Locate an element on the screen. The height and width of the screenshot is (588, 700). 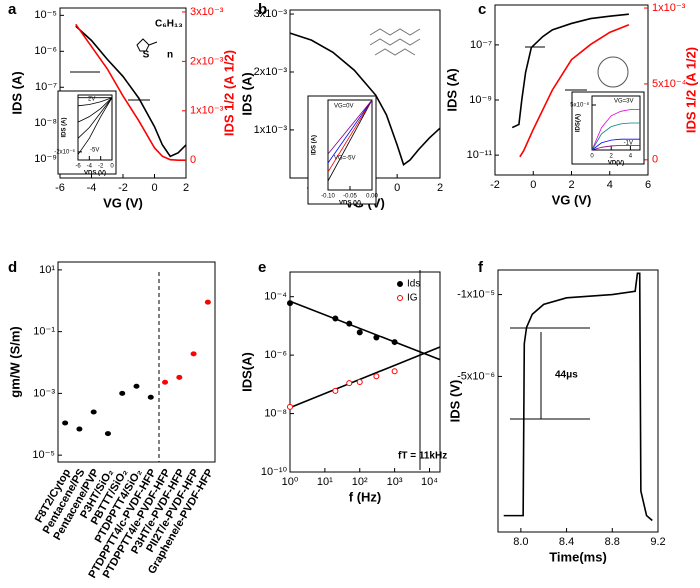
annotation: 44μs is located at coordinates (566, 375).